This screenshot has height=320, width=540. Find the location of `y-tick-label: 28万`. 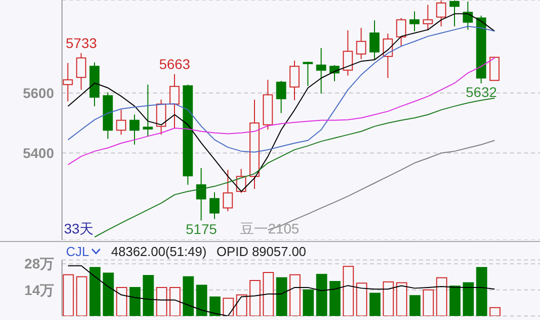

y-tick-label: 28万 is located at coordinates (39, 264).